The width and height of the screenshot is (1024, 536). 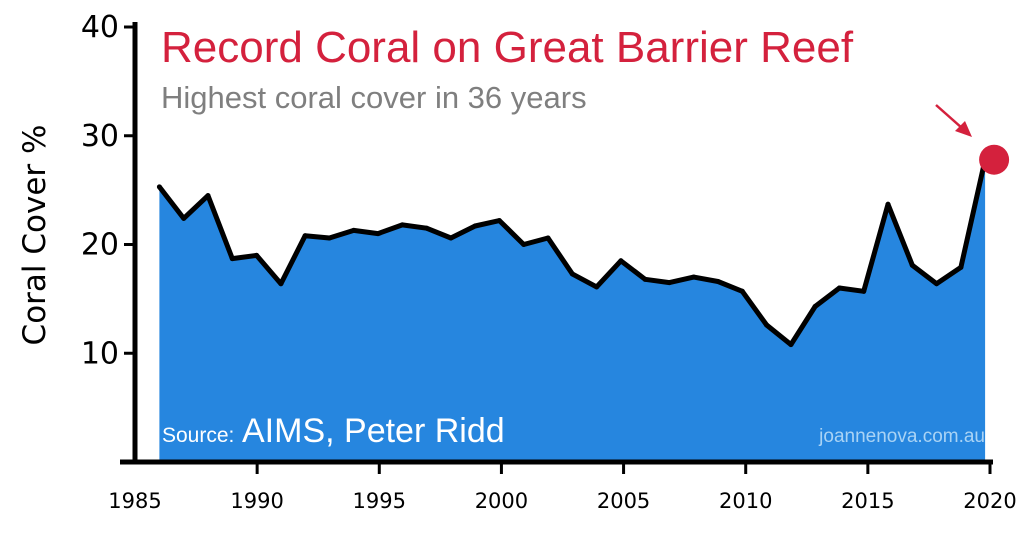 I want to click on watermark: joannenova.com.au, so click(x=901, y=436).